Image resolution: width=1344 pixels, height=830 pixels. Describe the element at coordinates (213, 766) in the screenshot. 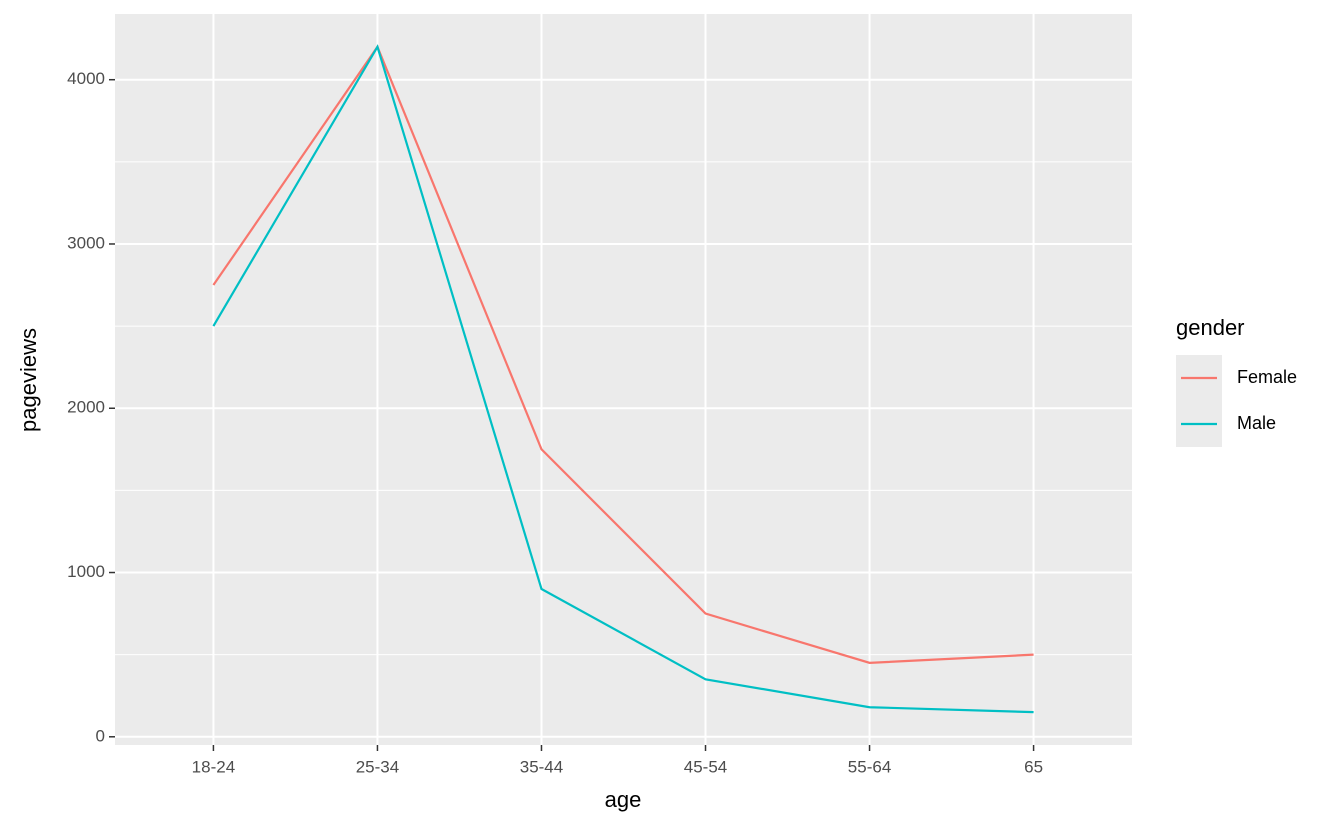

I see `x-tick-label: 18-24` at that location.